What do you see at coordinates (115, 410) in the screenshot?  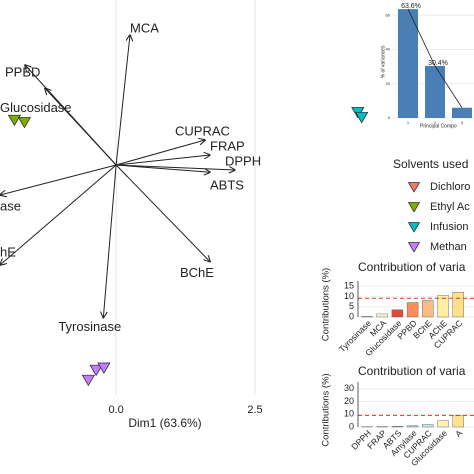 I see `x-tick-label: 0.0` at bounding box center [115, 410].